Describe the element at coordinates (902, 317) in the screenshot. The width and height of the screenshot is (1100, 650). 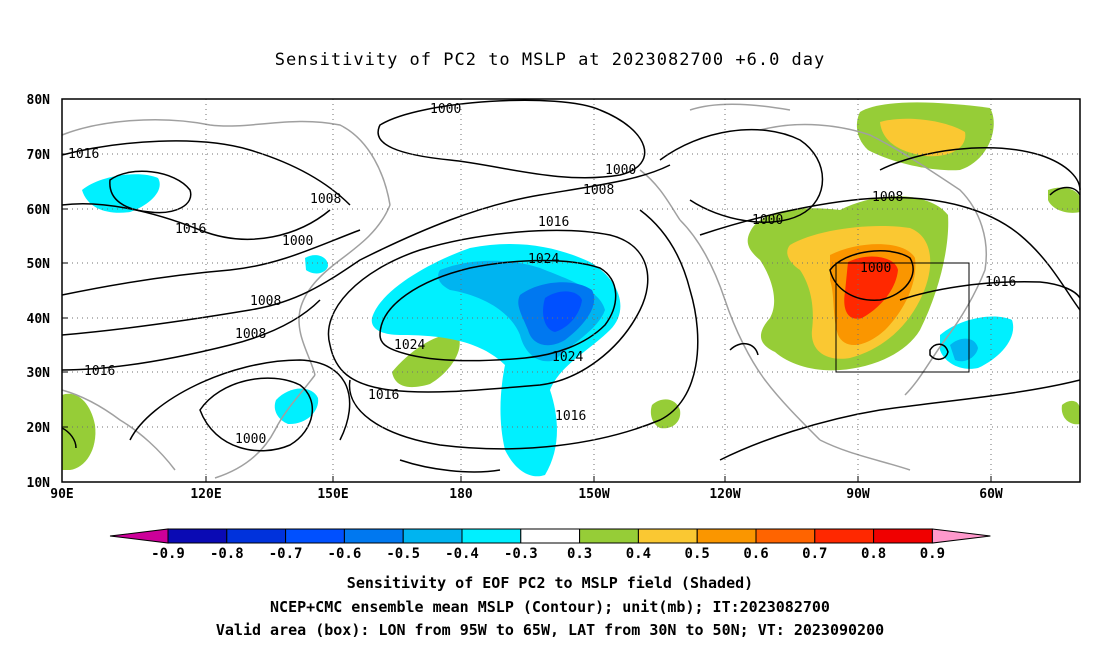
I see `valid-area-box` at that location.